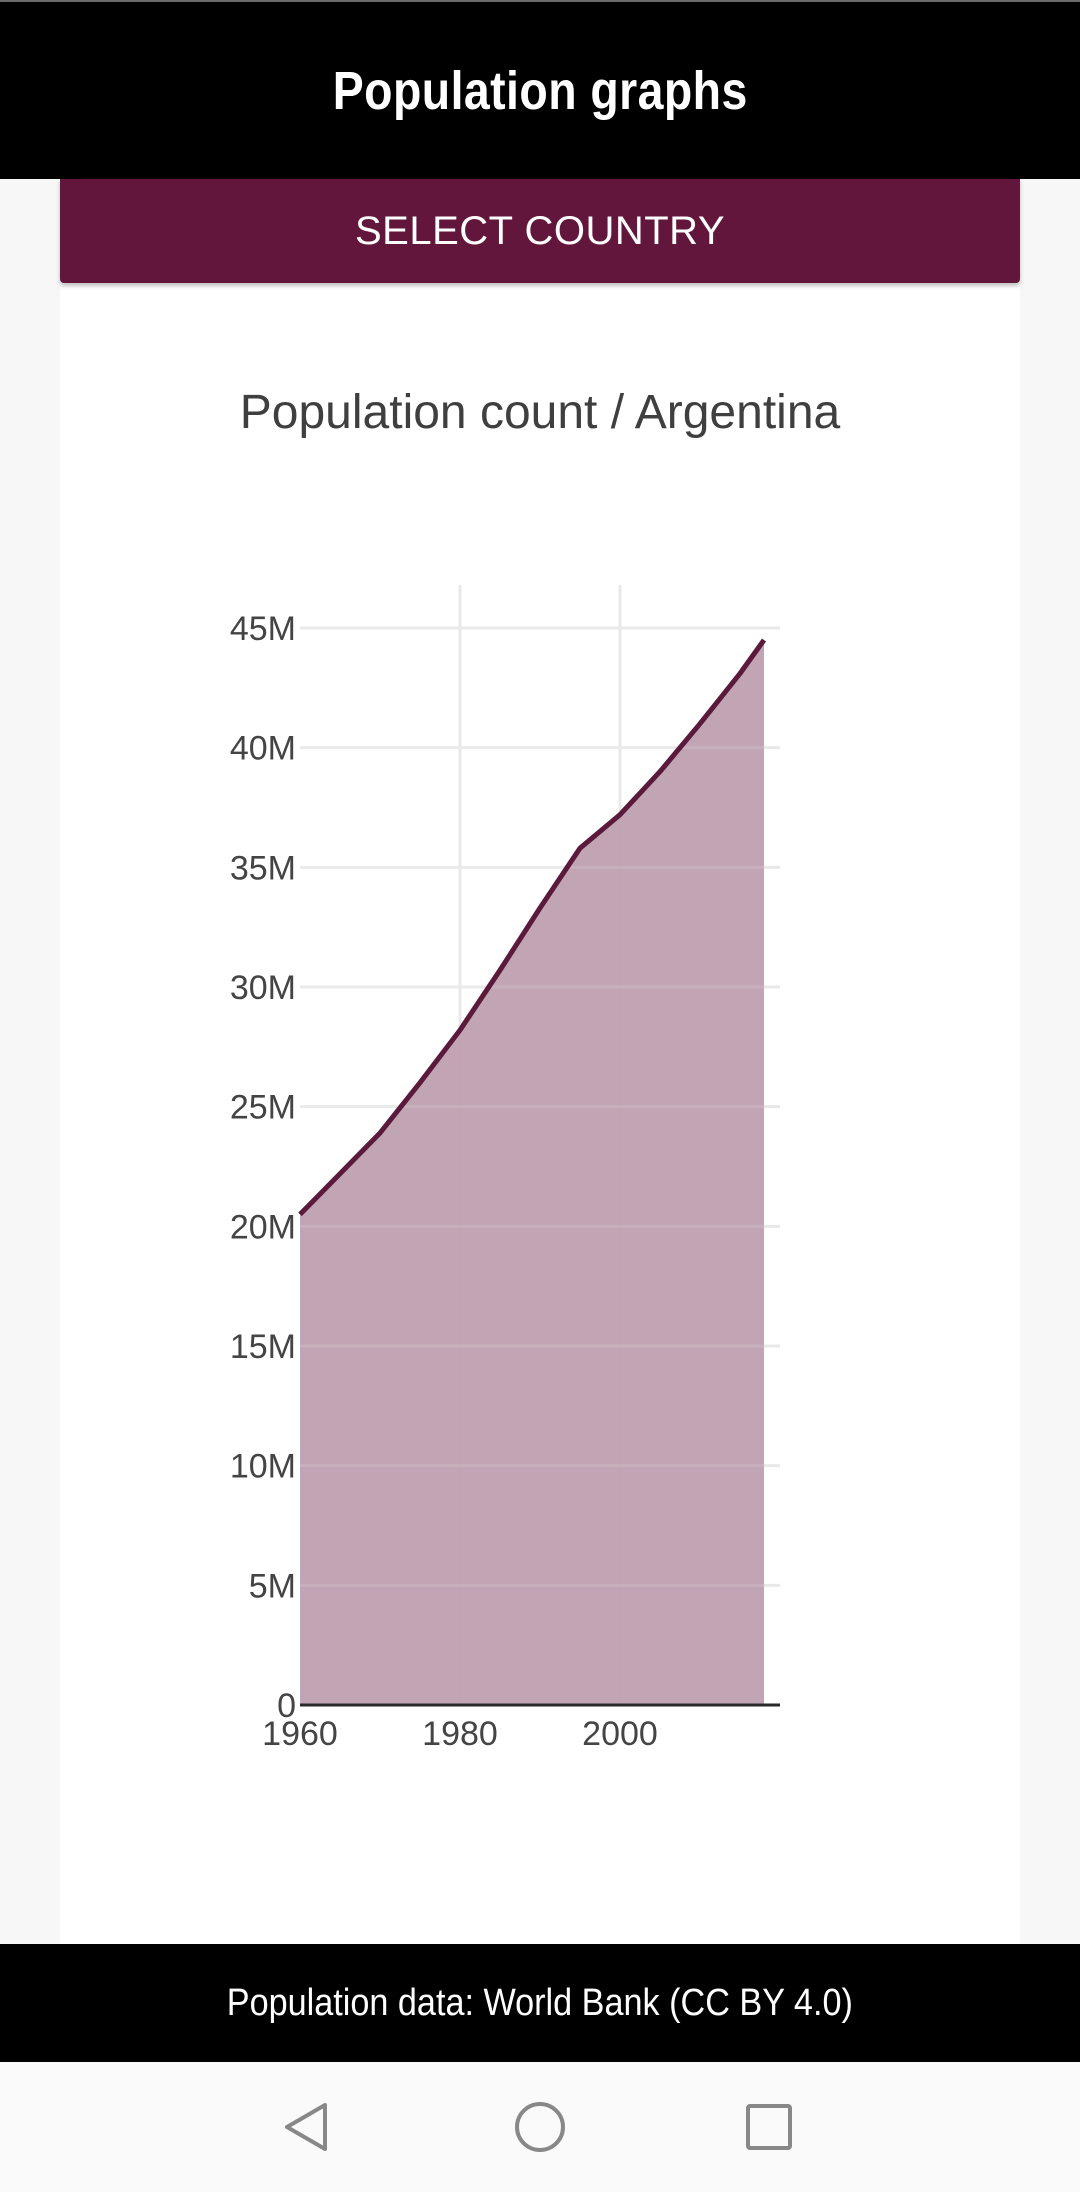 Image resolution: width=1080 pixels, height=2192 pixels. I want to click on data-credit: Population data: World Bank (CC BY 4.0), so click(540, 2002).